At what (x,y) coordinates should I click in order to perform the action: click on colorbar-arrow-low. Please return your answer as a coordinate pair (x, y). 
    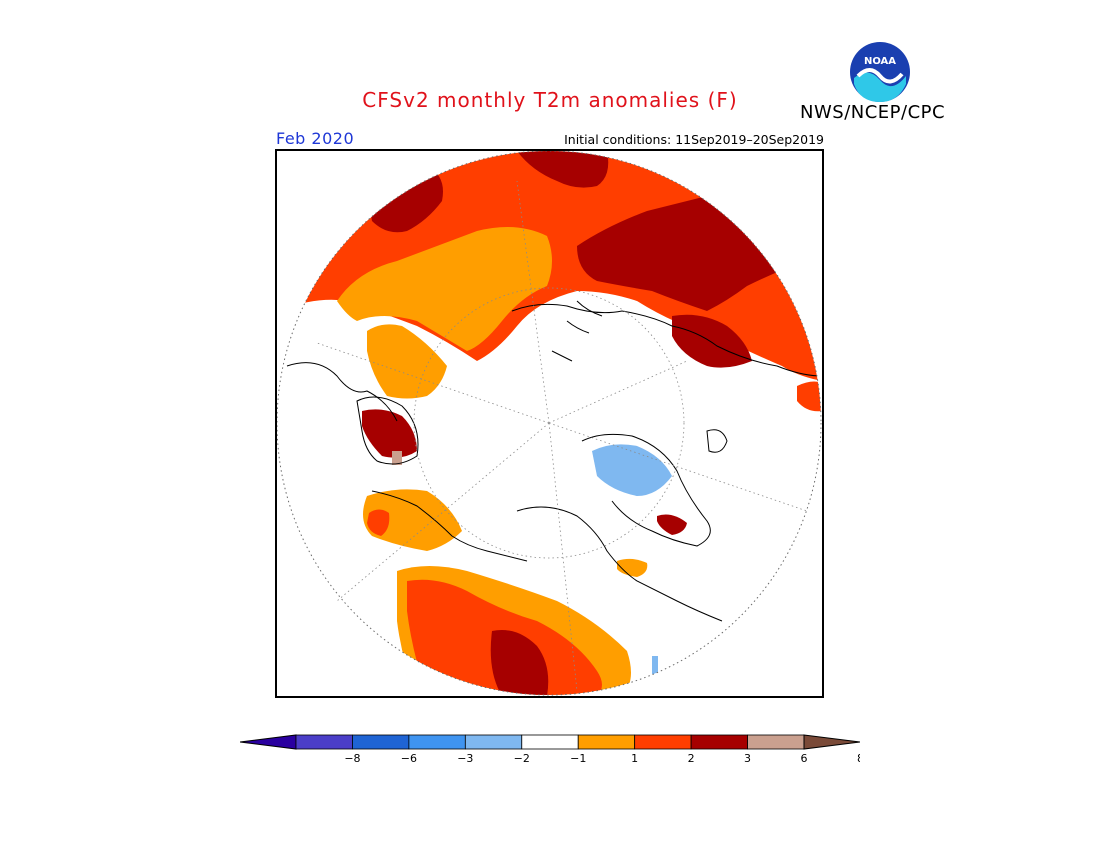
    Looking at the image, I should click on (268, 742).